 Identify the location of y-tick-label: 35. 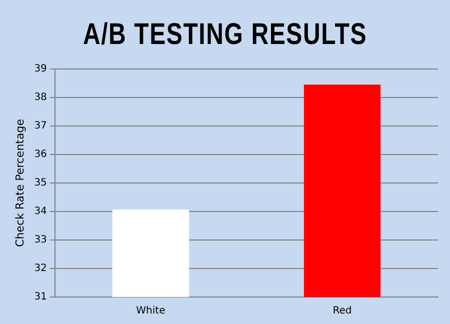
(40, 183).